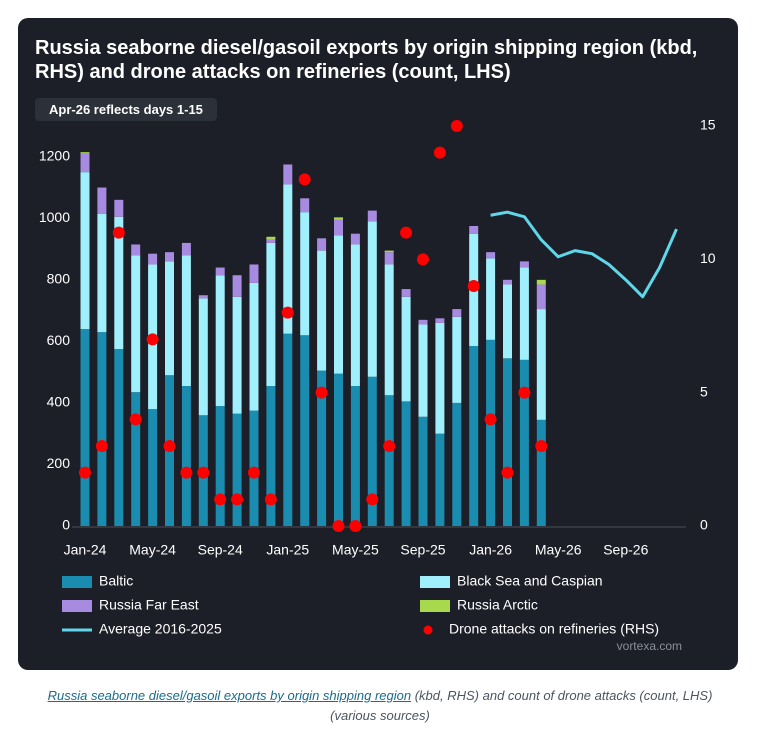 The height and width of the screenshot is (731, 758). I want to click on x-tick-label: Jan-24, so click(85, 550).